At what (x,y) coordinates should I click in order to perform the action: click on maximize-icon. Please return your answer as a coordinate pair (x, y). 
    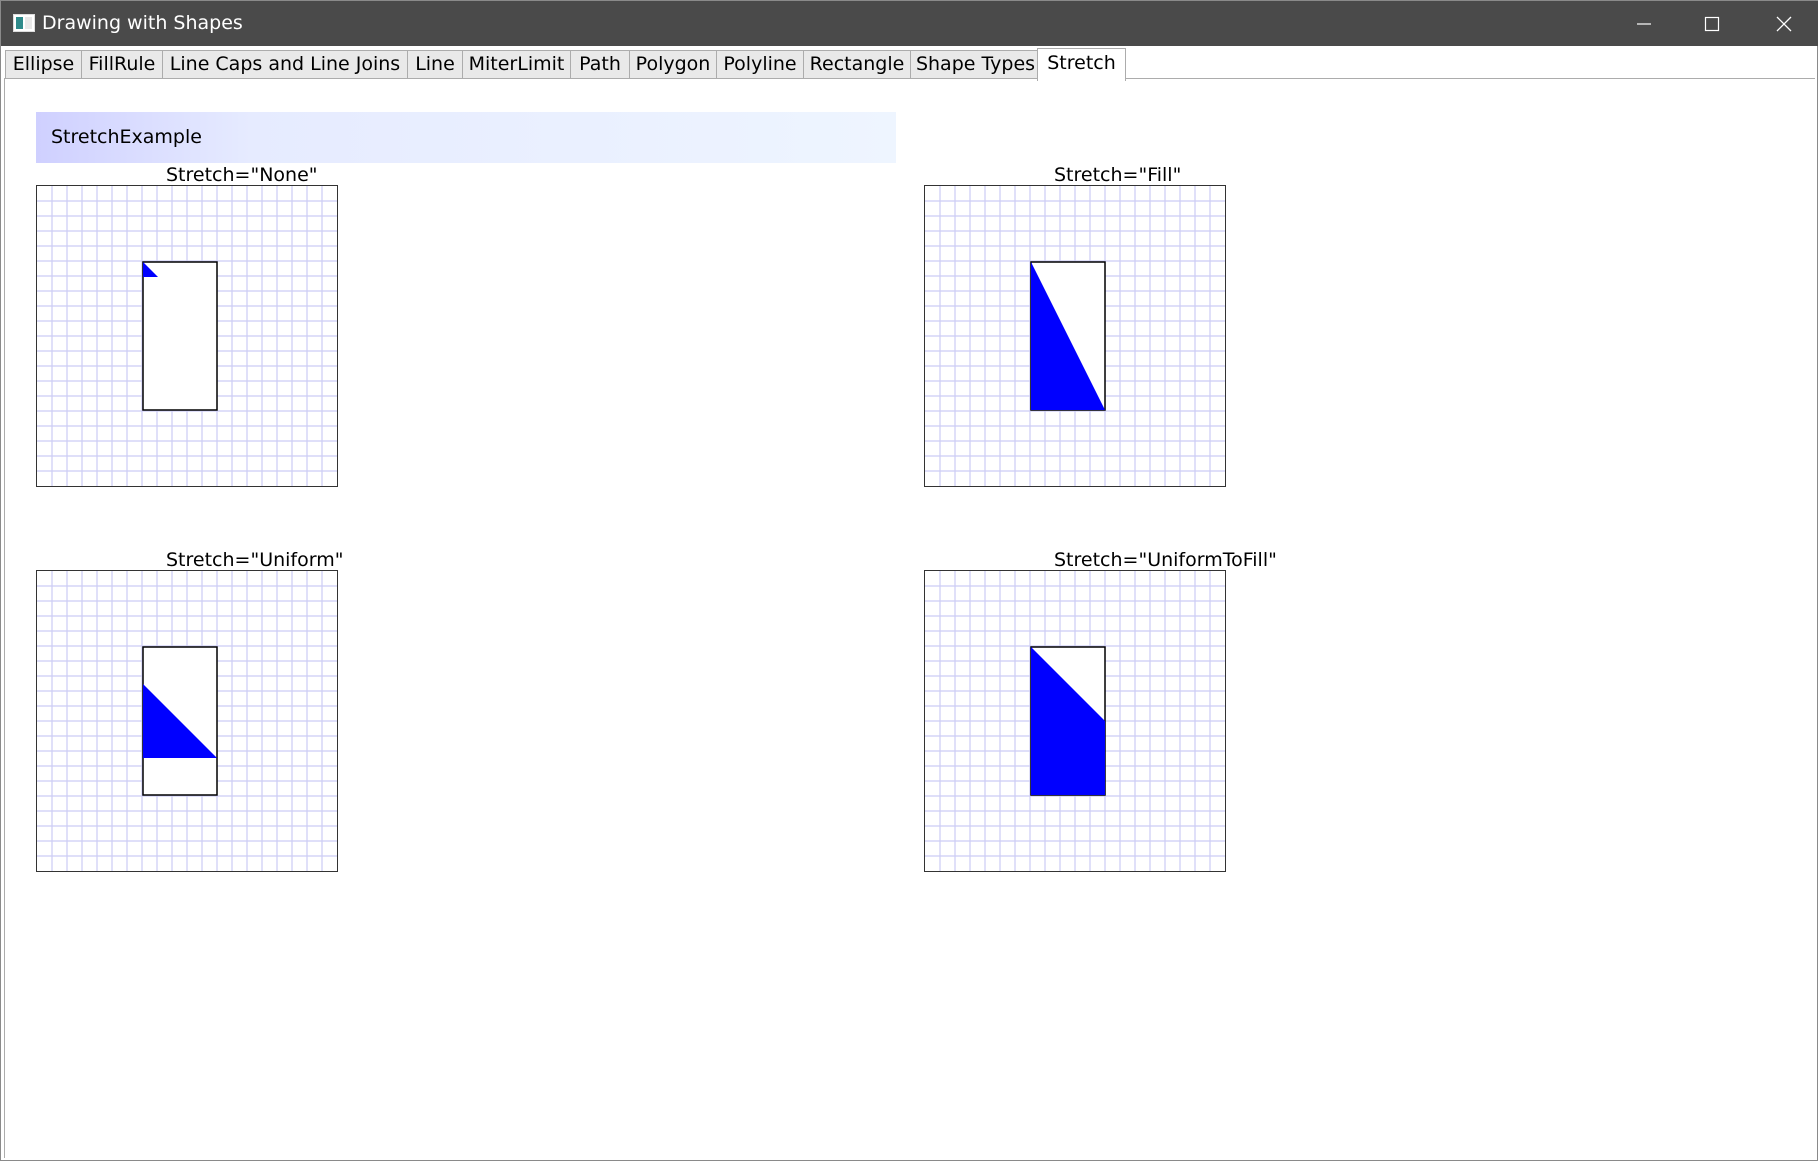
    Looking at the image, I should click on (1712, 24).